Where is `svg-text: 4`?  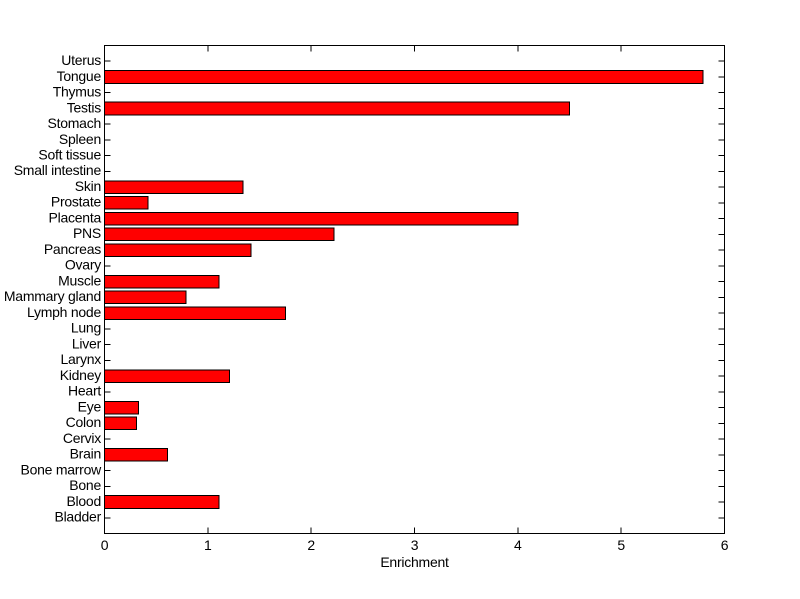
svg-text: 4 is located at coordinates (518, 545).